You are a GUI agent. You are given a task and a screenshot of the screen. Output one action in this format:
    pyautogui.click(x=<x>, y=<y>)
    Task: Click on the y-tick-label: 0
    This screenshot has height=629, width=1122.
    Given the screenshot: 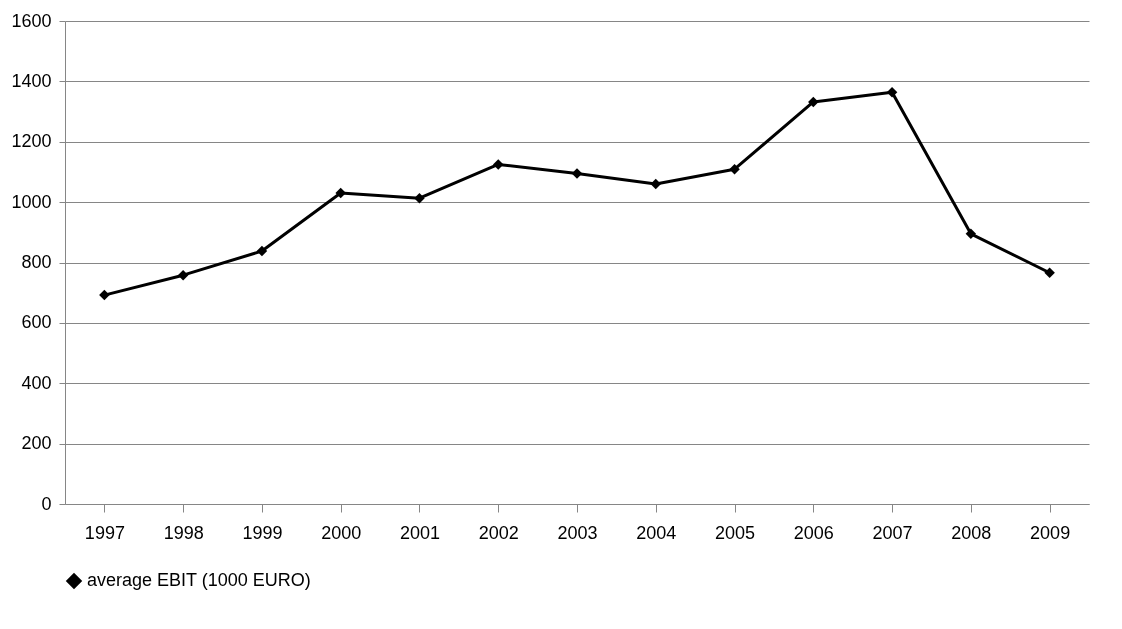 What is the action you would take?
    pyautogui.click(x=46, y=503)
    